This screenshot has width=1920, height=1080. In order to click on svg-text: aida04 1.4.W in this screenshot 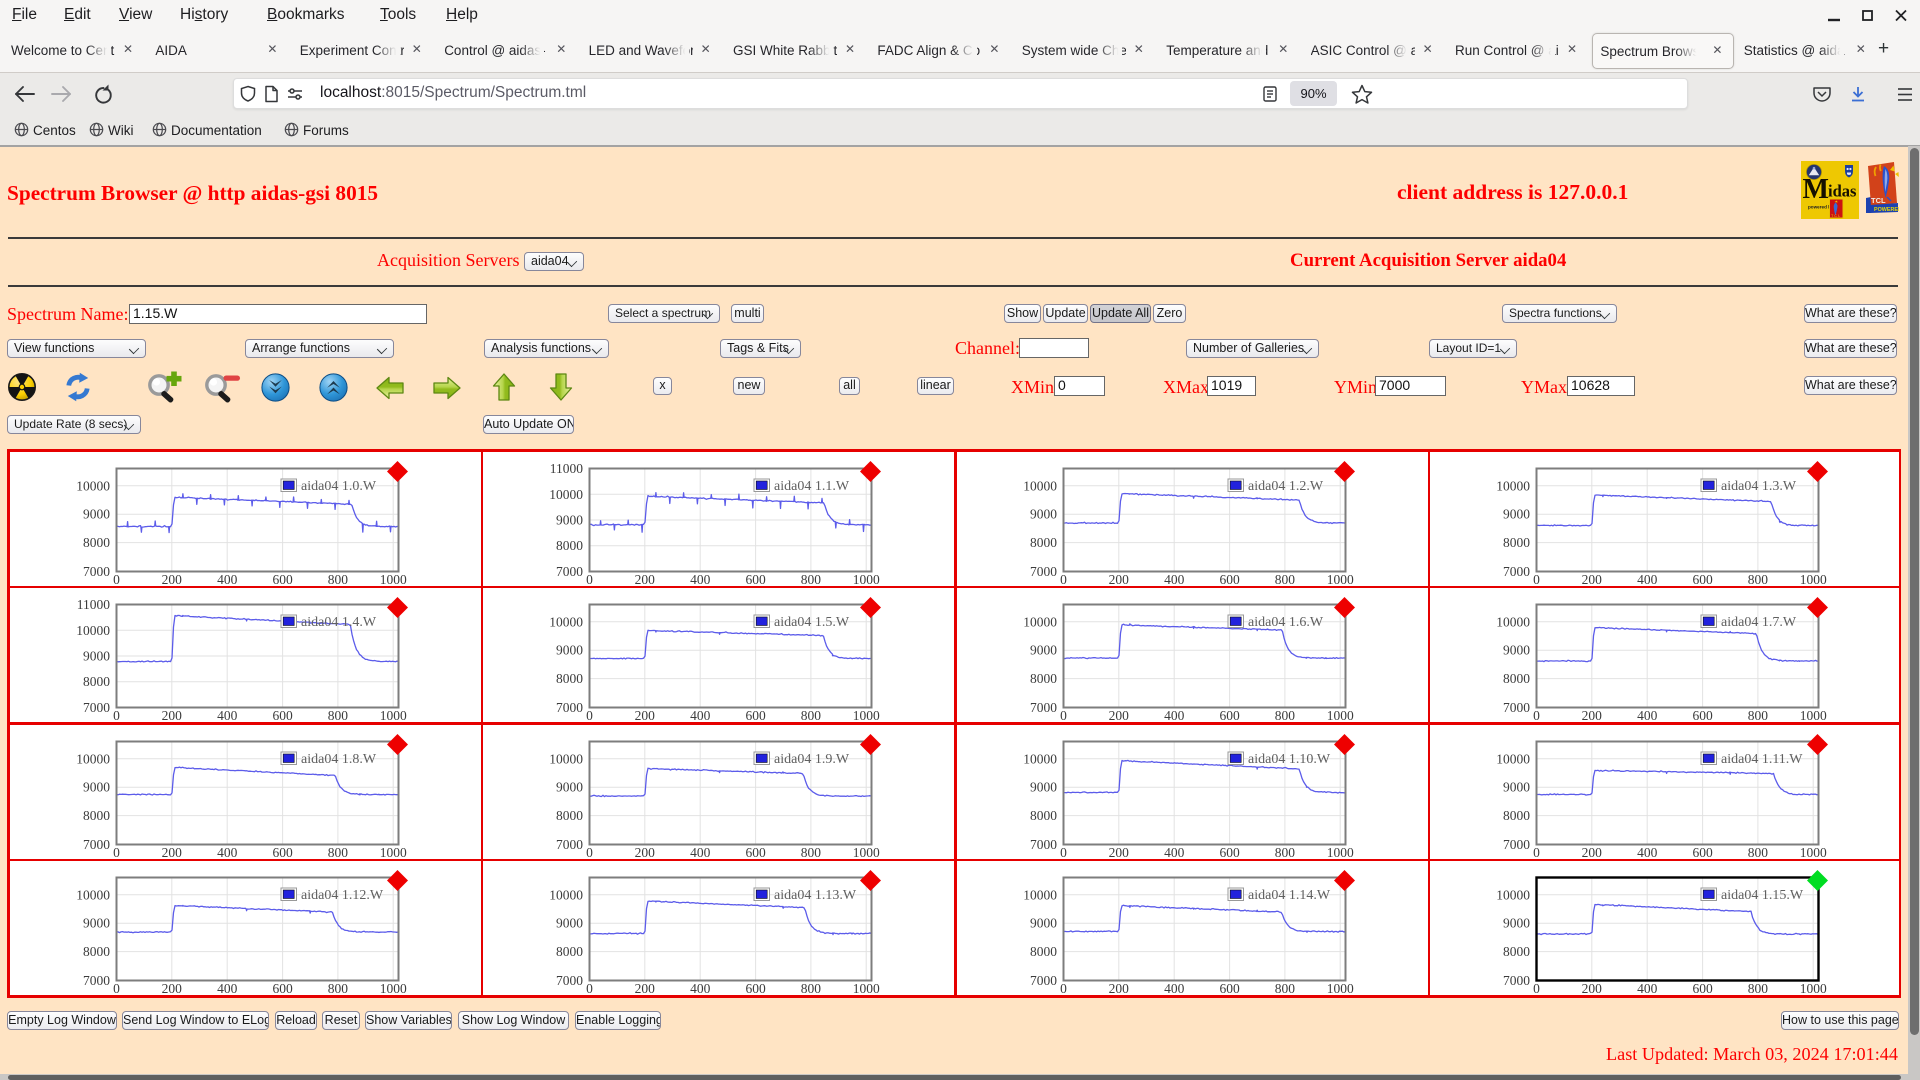, I will do `click(339, 622)`.